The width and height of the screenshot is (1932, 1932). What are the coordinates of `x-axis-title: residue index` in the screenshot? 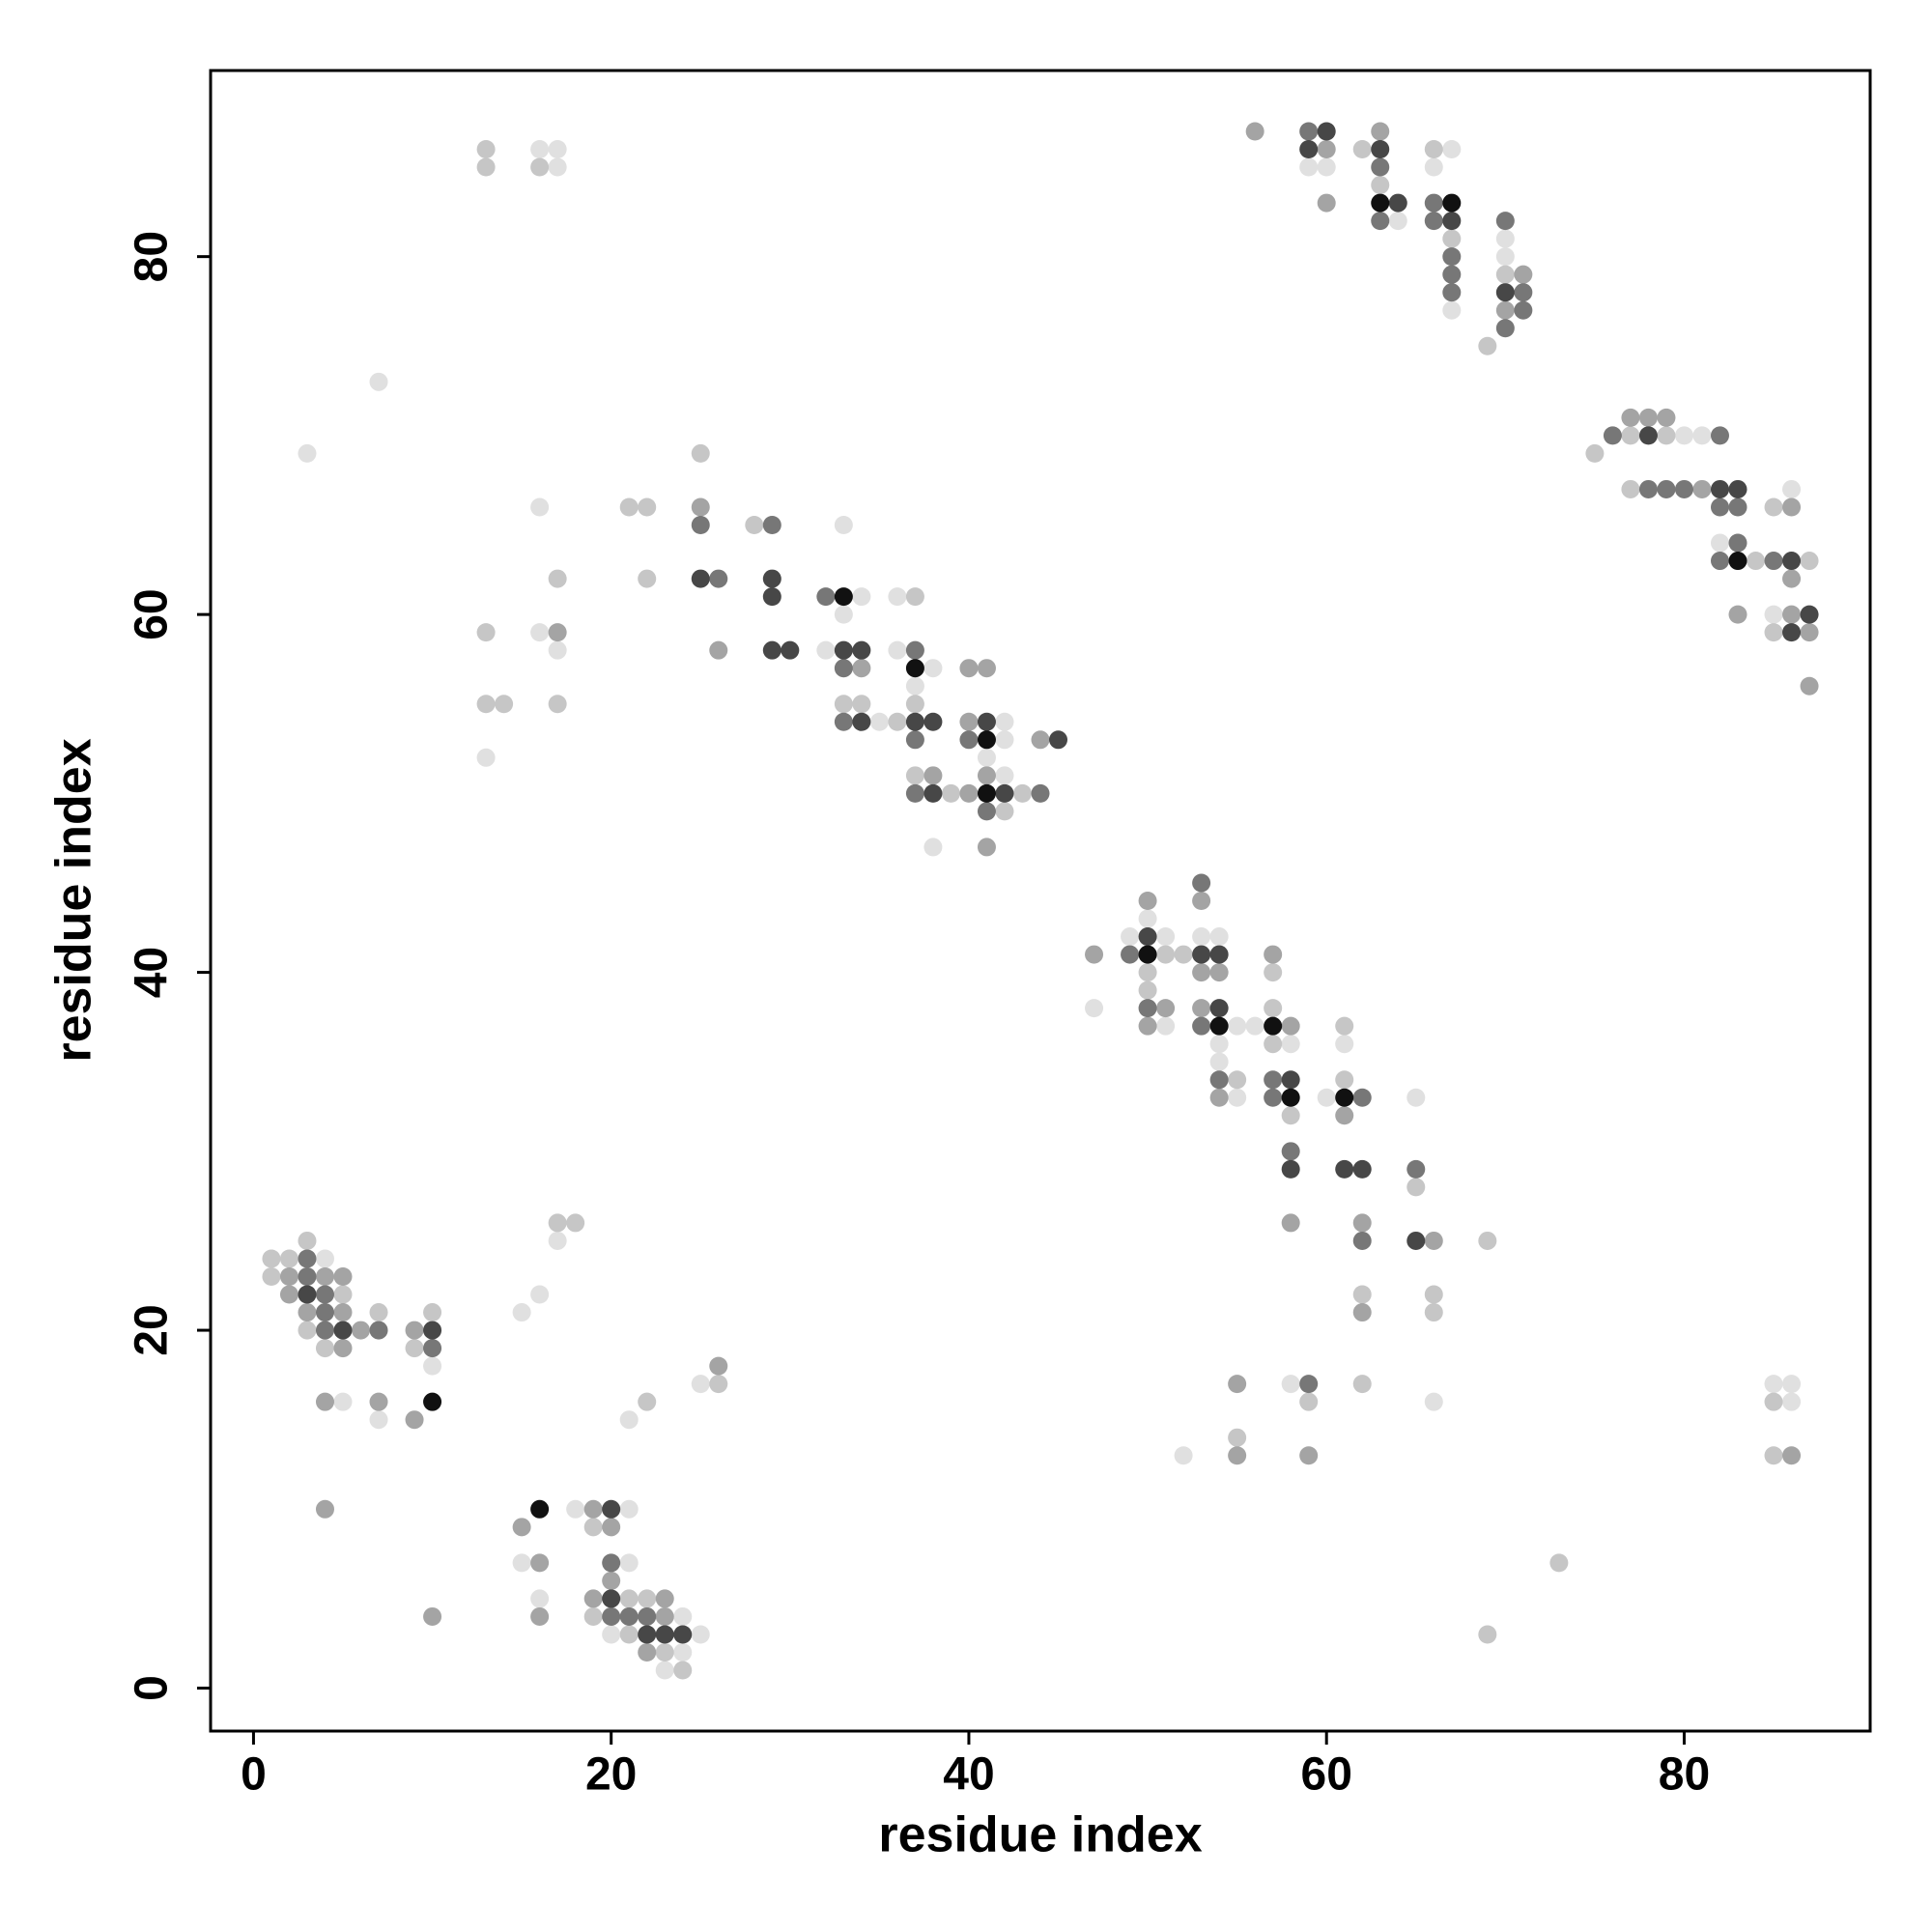 It's located at (1040, 1835).